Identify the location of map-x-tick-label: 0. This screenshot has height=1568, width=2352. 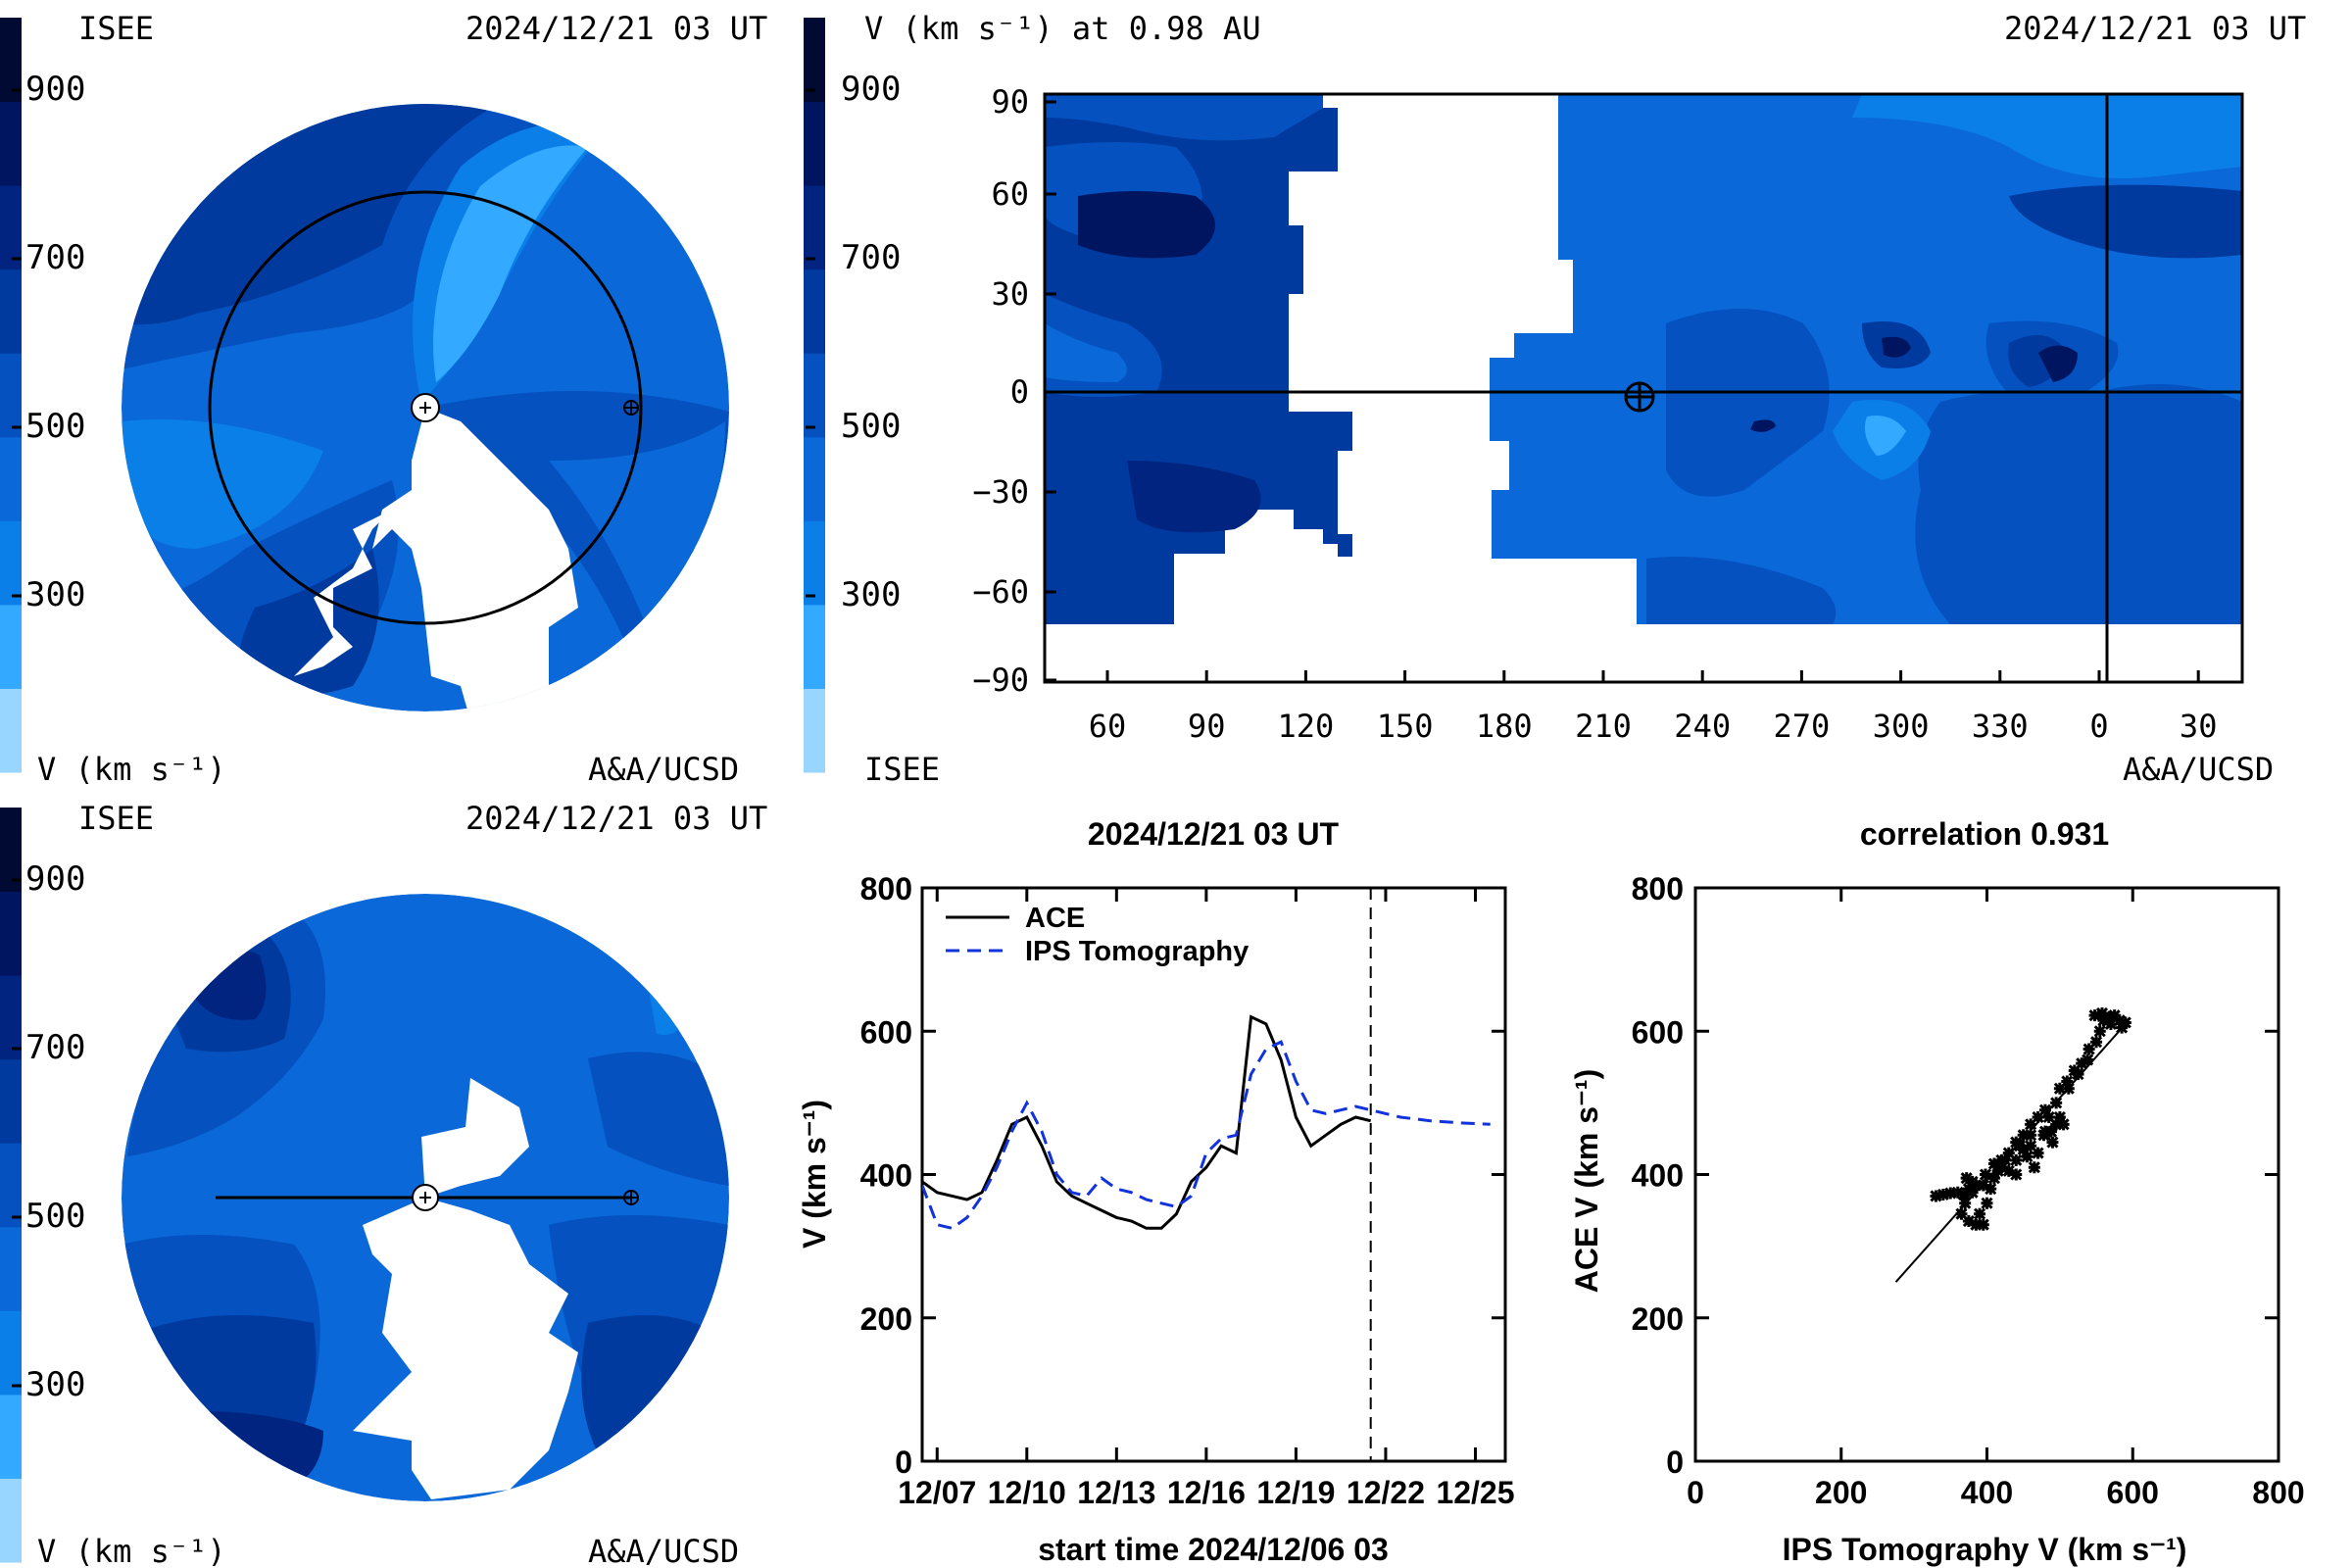
(2098, 726).